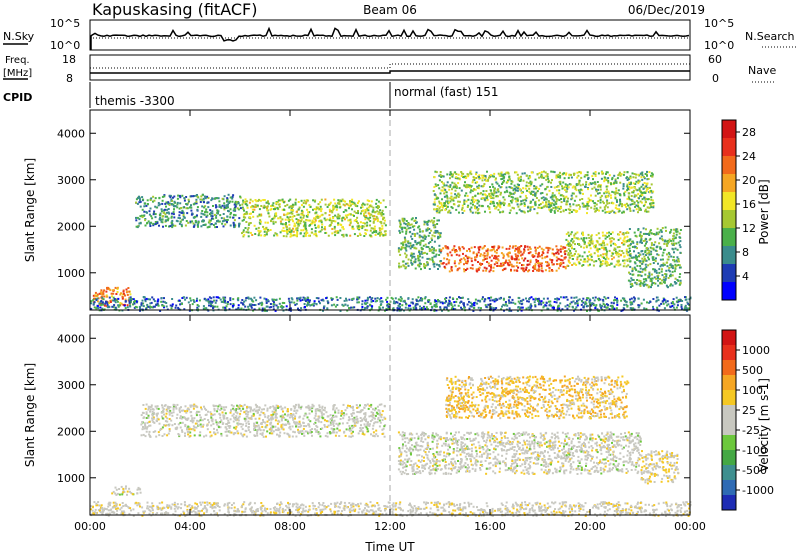 Image resolution: width=800 pixels, height=554 pixels. I want to click on station-title: Kapuskasing (fitACF), so click(174, 9).